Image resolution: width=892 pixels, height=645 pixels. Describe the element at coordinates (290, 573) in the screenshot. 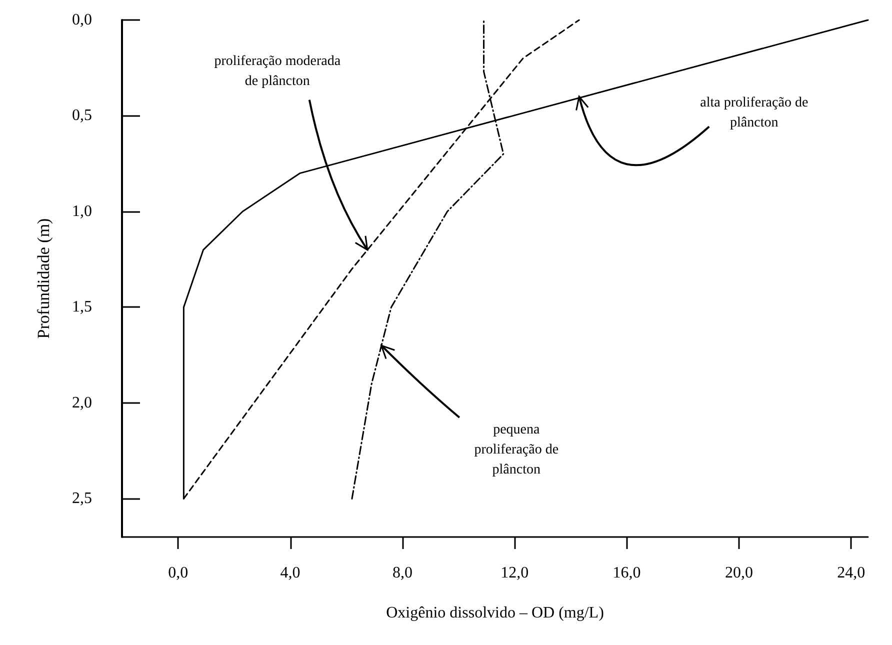

I see `x-tick-label: 4,0` at that location.